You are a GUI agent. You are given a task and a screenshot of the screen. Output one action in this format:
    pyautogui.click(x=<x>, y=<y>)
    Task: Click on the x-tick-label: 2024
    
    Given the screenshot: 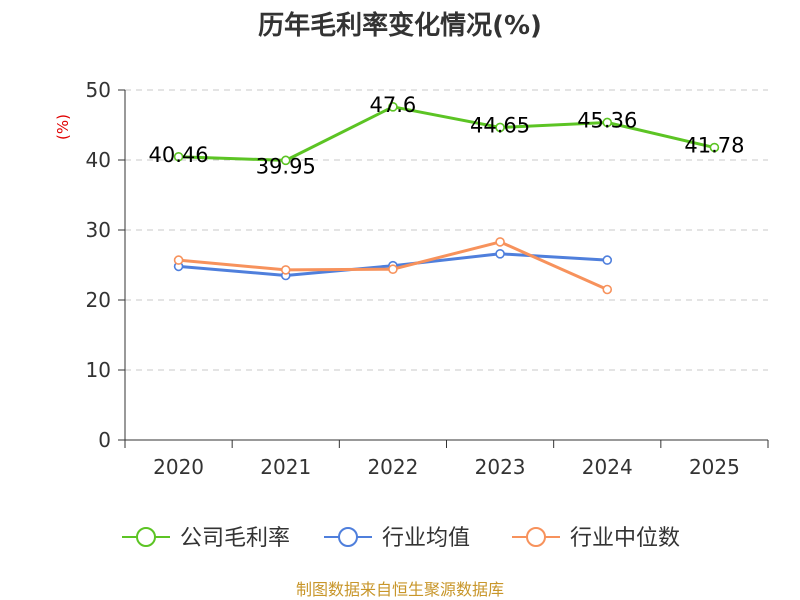 What is the action you would take?
    pyautogui.click(x=607, y=467)
    